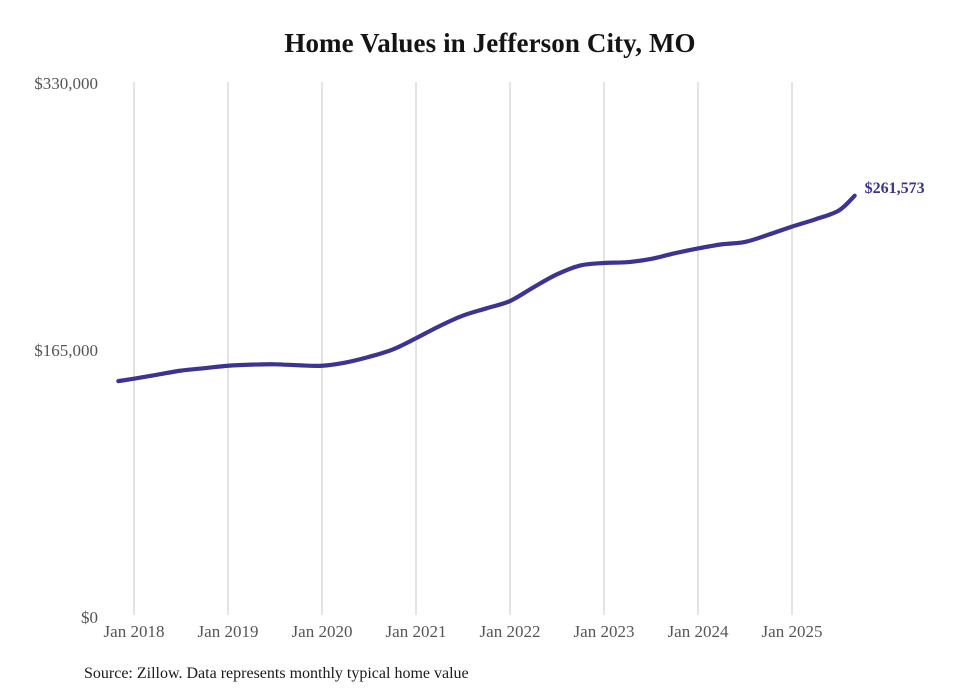 The height and width of the screenshot is (699, 980). I want to click on x-tick-label-jan-2022: Jan 2022, so click(510, 631).